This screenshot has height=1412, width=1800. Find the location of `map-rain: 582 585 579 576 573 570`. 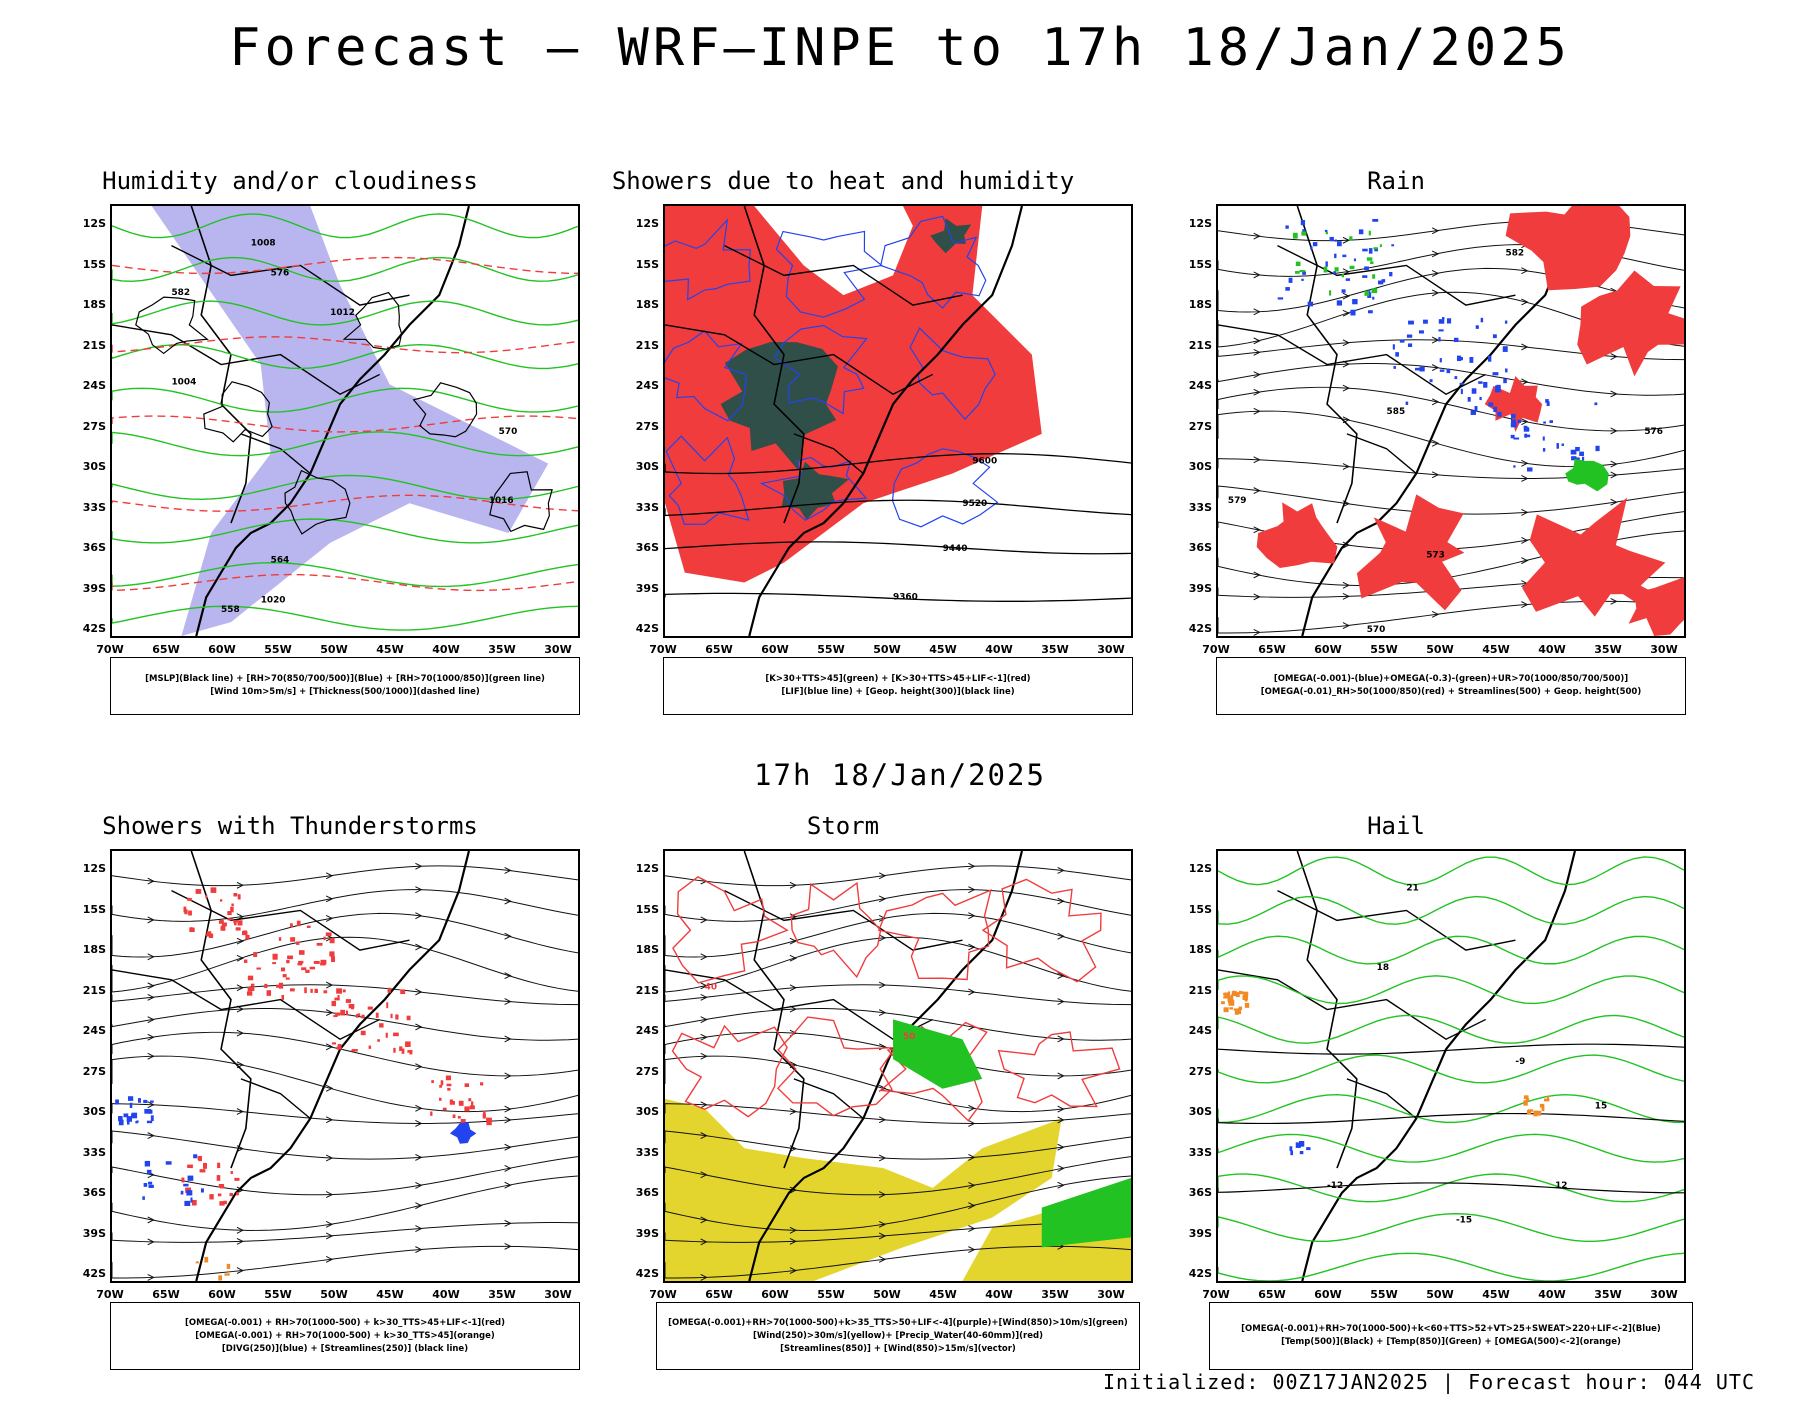

map-rain: 582 585 579 576 573 570 is located at coordinates (1451, 421).